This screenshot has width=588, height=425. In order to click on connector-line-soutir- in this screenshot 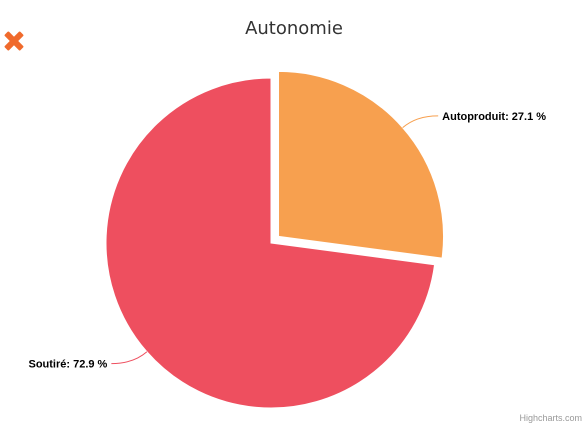, I will do `click(129, 358)`.